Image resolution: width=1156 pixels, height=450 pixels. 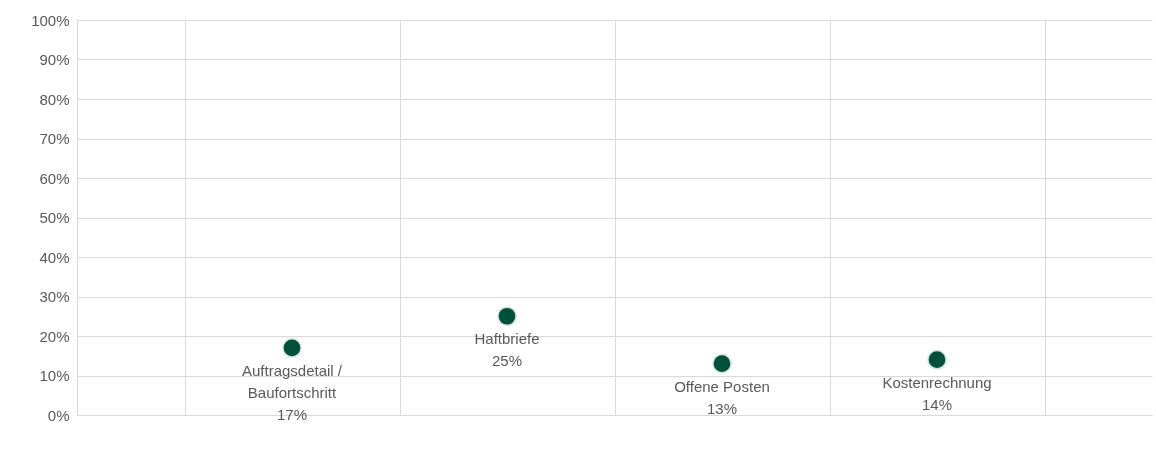 What do you see at coordinates (722, 408) in the screenshot?
I see `text: 13%` at bounding box center [722, 408].